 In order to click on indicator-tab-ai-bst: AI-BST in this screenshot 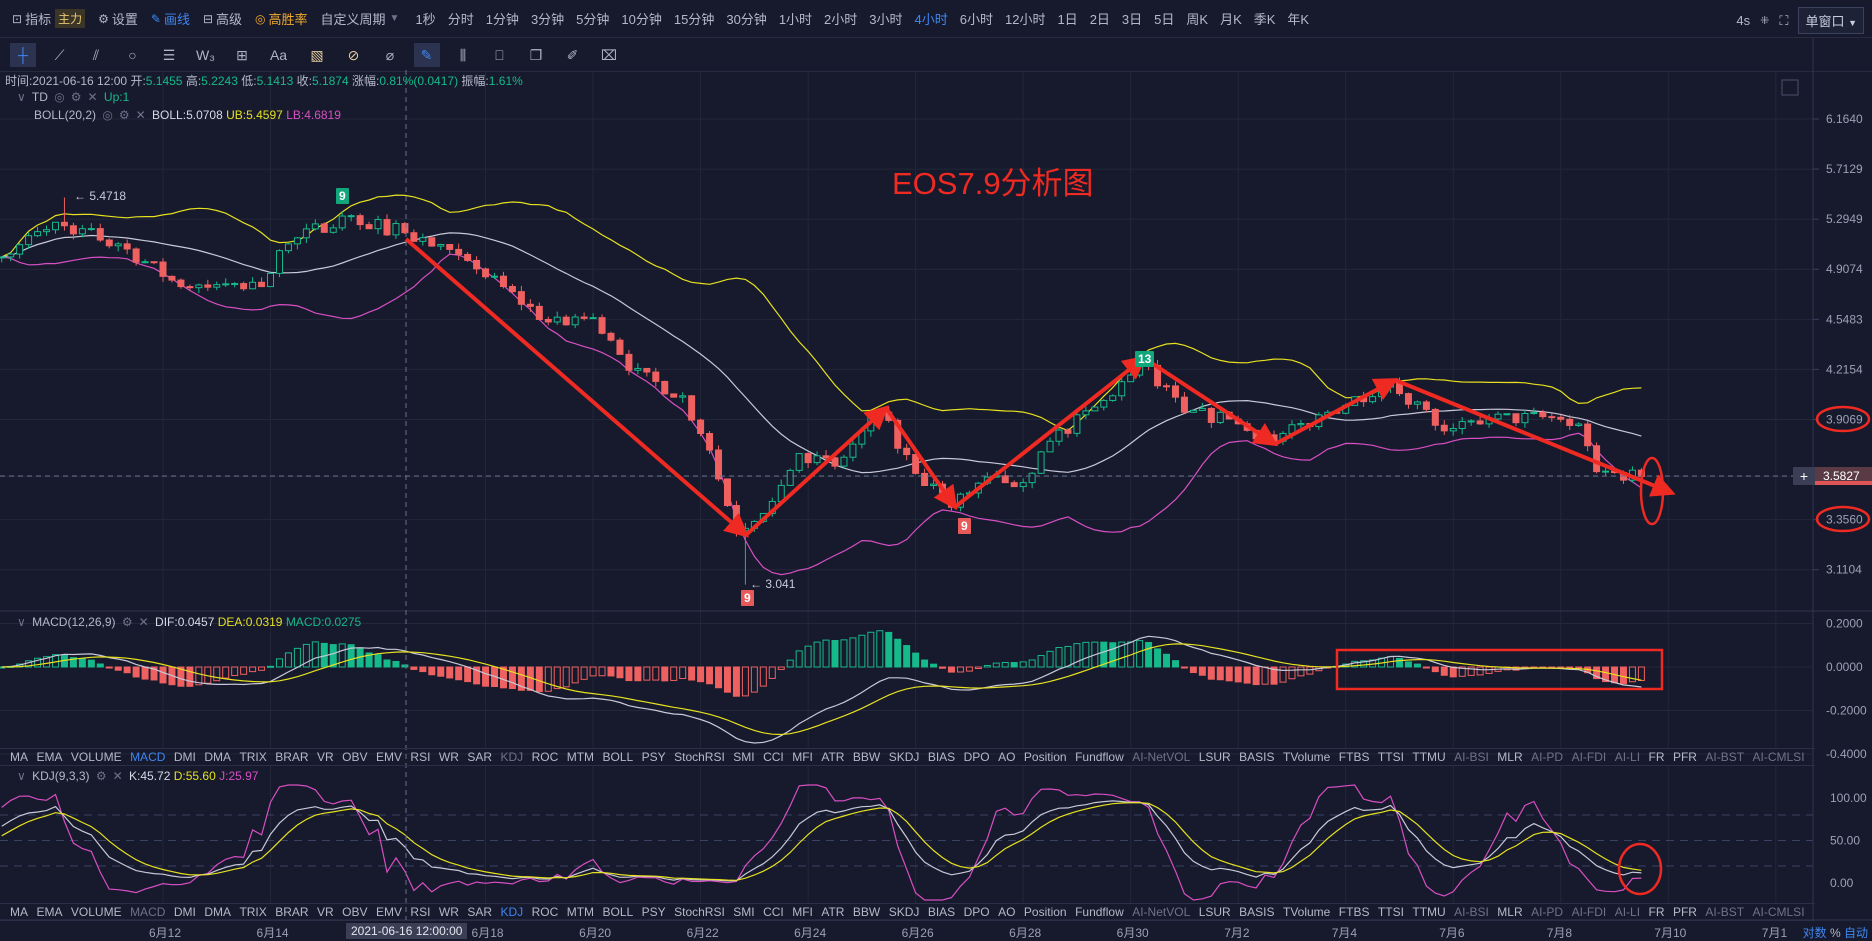, I will do `click(1725, 912)`.